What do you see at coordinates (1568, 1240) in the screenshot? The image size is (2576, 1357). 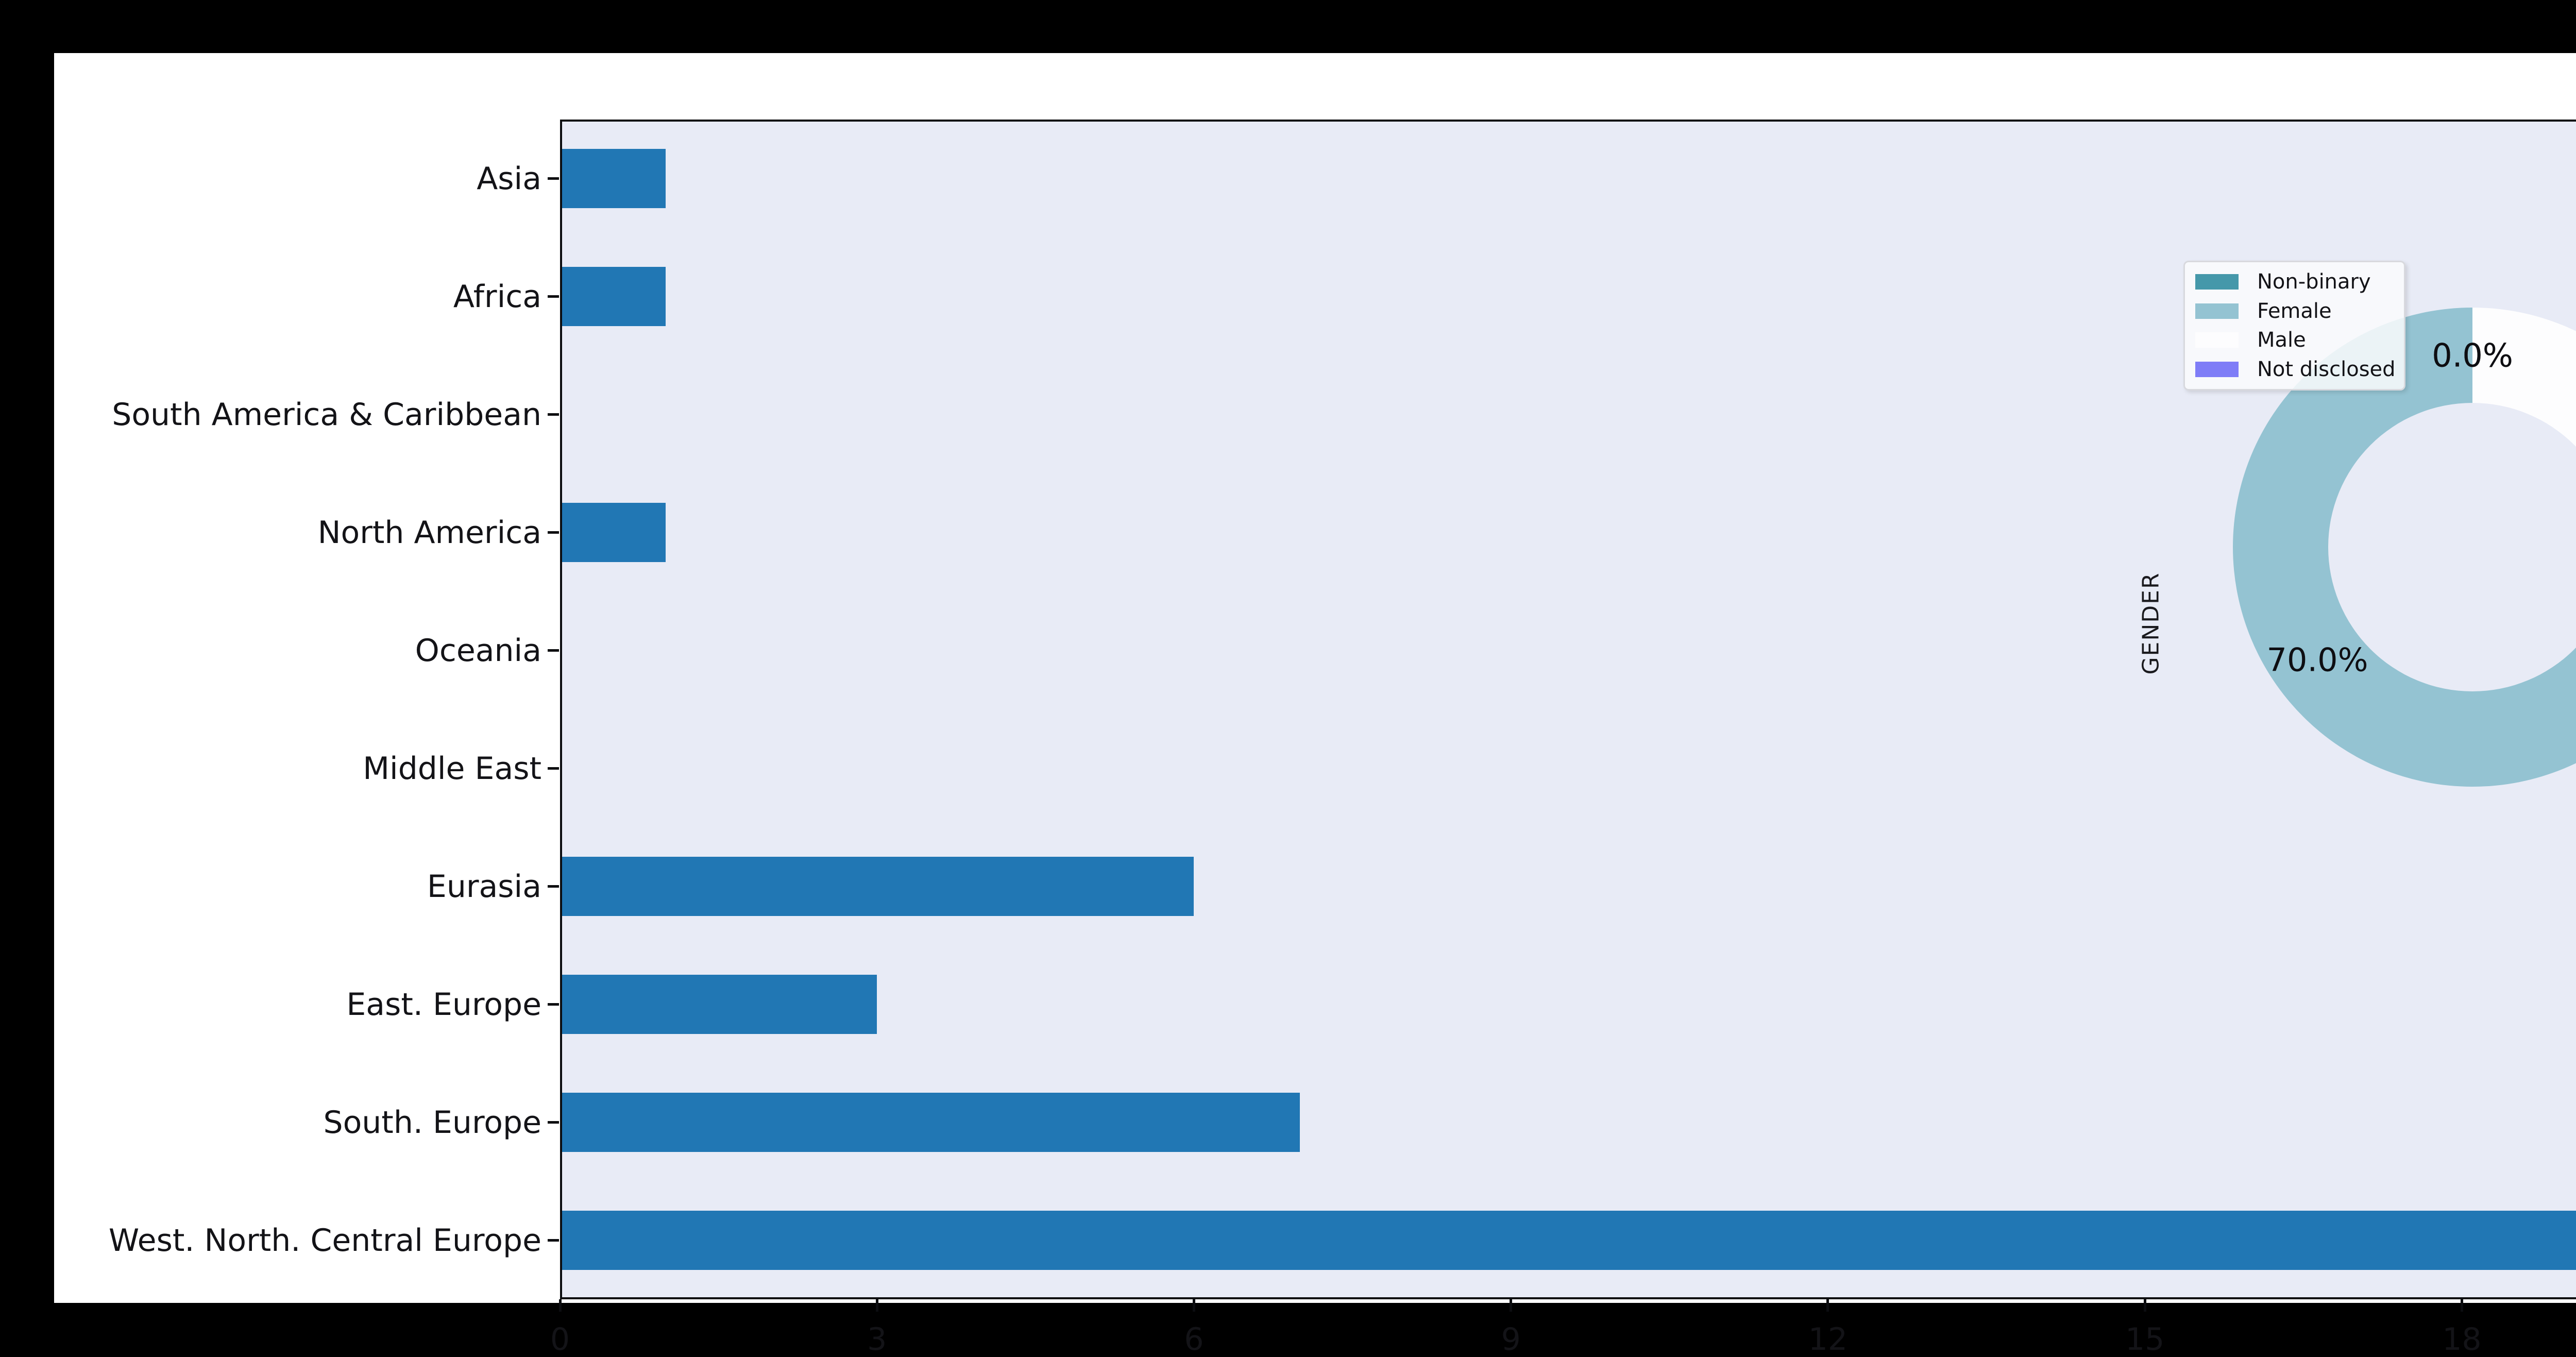 I see `bar-west-north-central-europe` at bounding box center [1568, 1240].